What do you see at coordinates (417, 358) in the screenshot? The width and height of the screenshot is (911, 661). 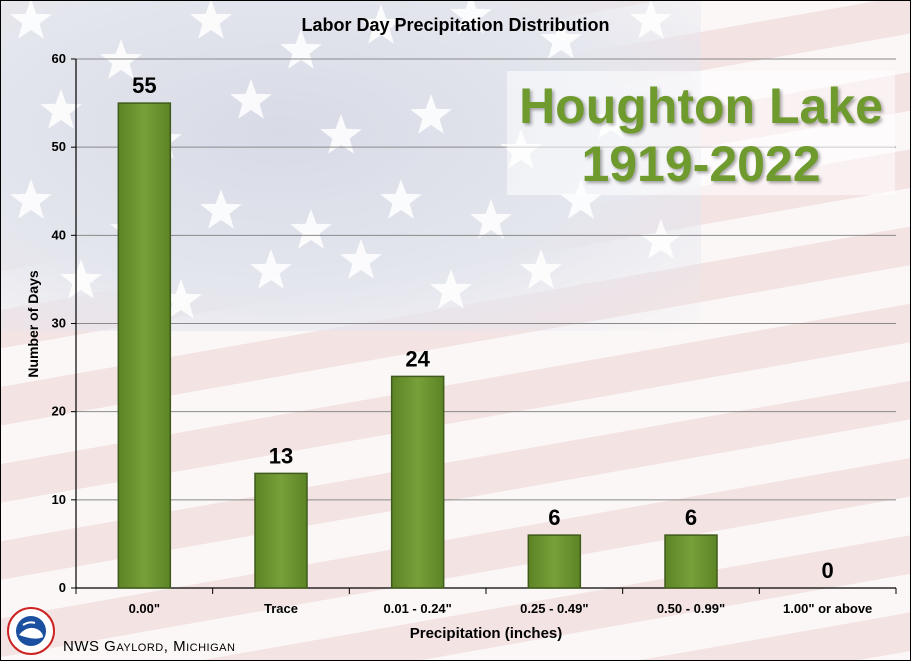 I see `bar-value-label: 24` at bounding box center [417, 358].